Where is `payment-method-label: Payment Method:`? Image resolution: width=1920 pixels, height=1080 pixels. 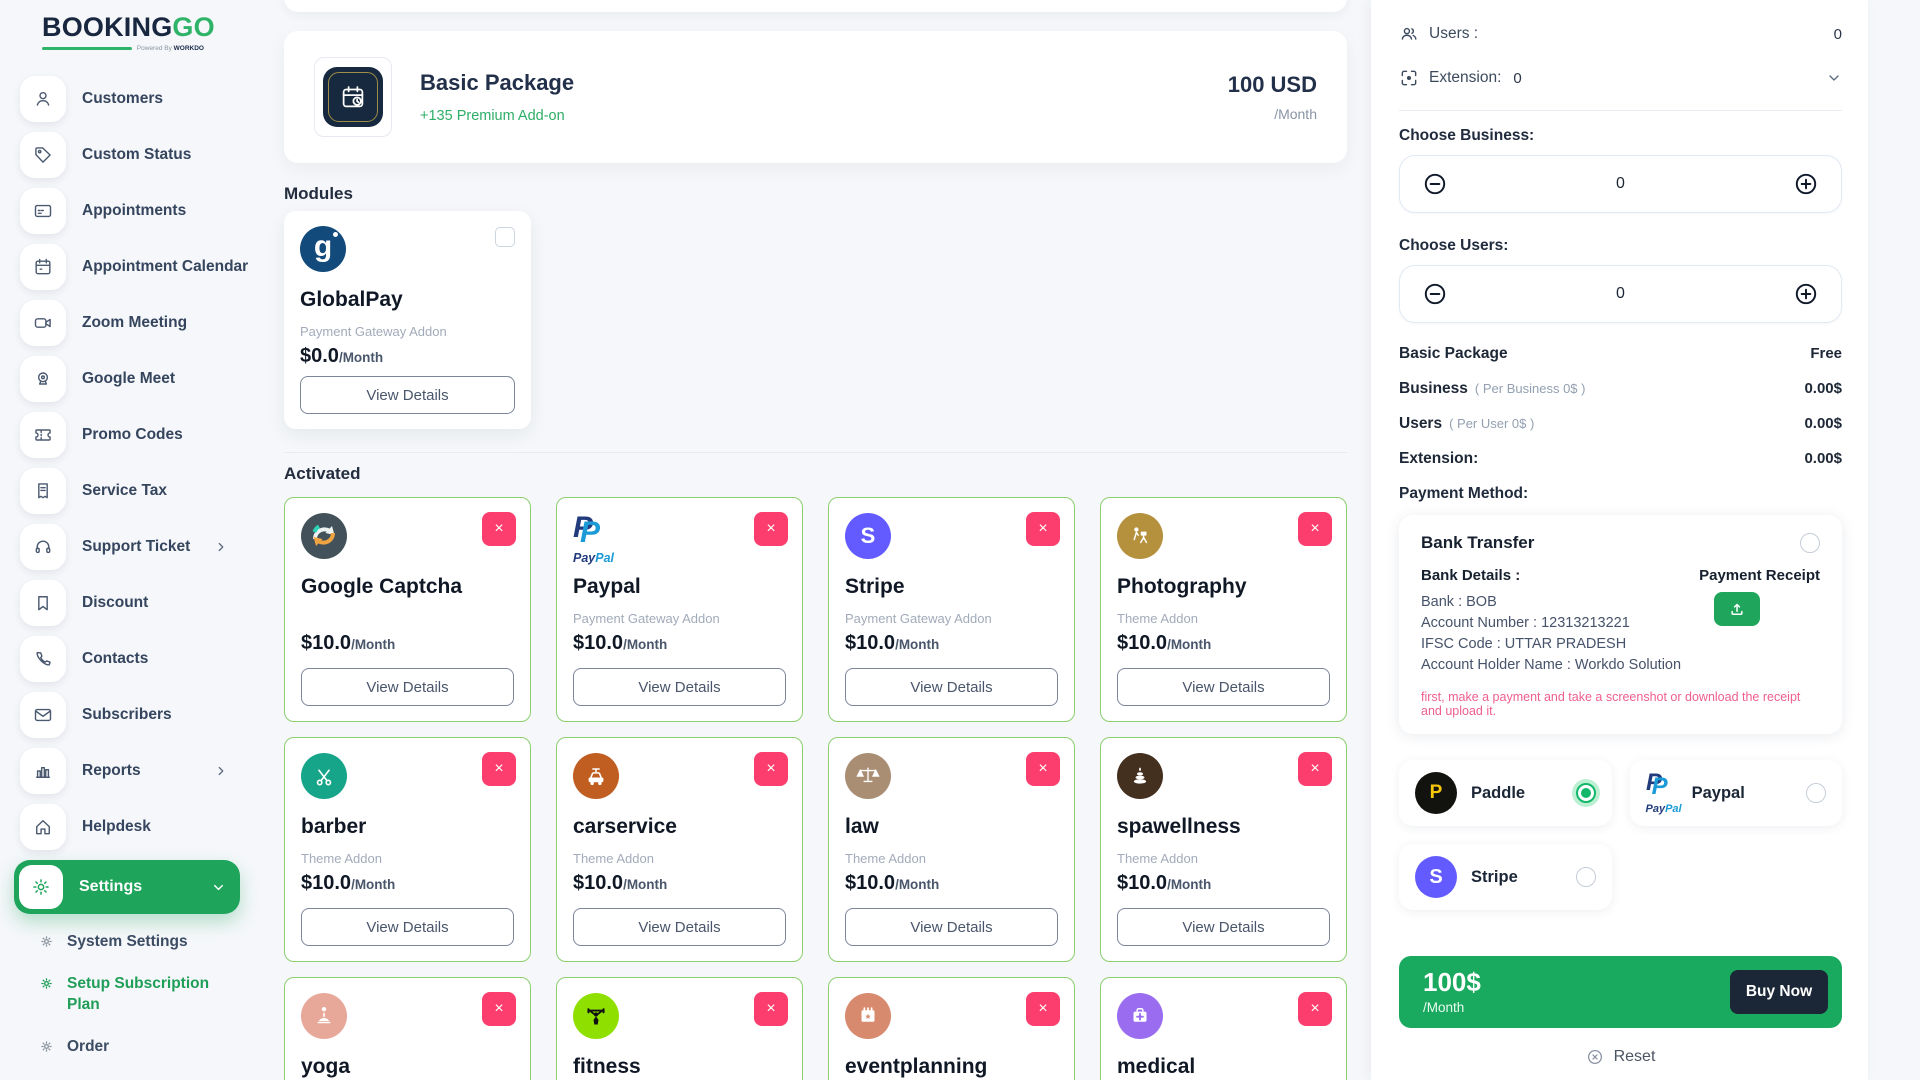
payment-method-label: Payment Method: is located at coordinates (1464, 493).